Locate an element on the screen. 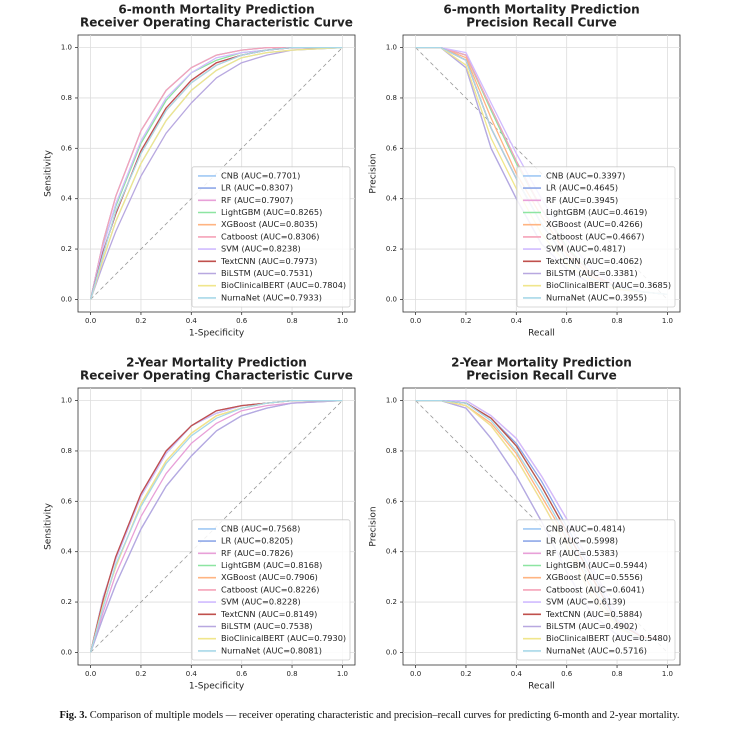 The width and height of the screenshot is (739, 731). legend-label: CNB (AUC=0.4814) is located at coordinates (585, 528).